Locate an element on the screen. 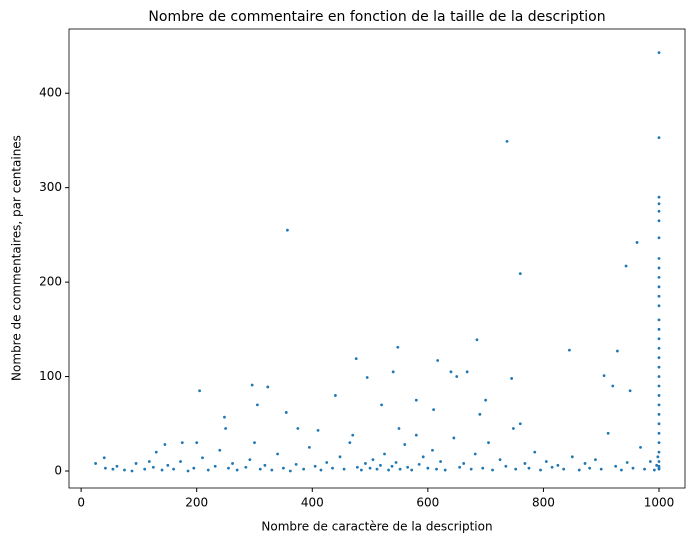 This screenshot has width=695, height=546. y-tick-label: 400 is located at coordinates (50, 93).